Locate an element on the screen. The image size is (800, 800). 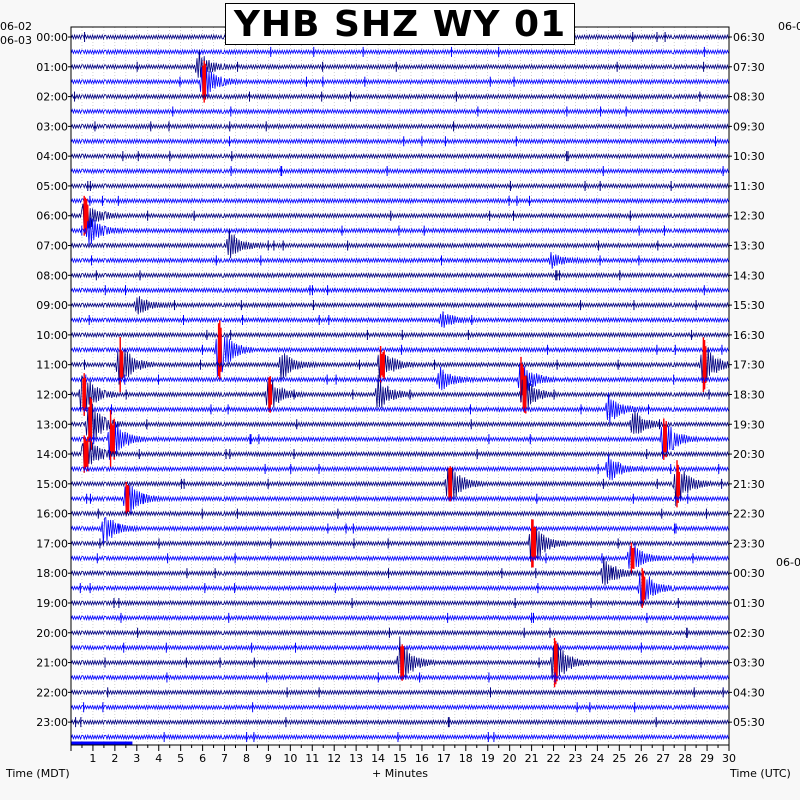
left-hour-label-07:00: 07:00 is located at coordinates (52, 246).